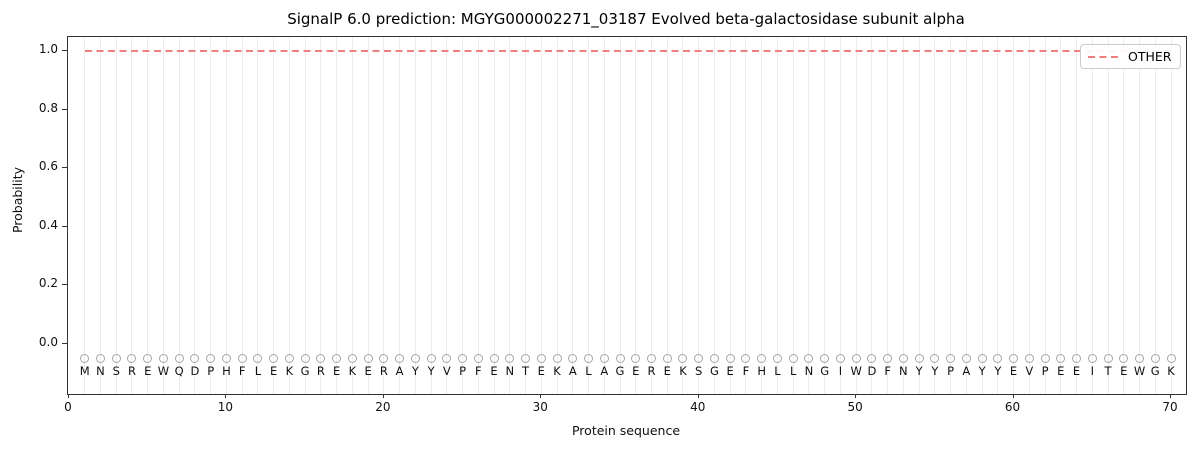 This screenshot has height=450, width=1200. Describe the element at coordinates (1029, 371) in the screenshot. I see `residue-letter: V` at that location.